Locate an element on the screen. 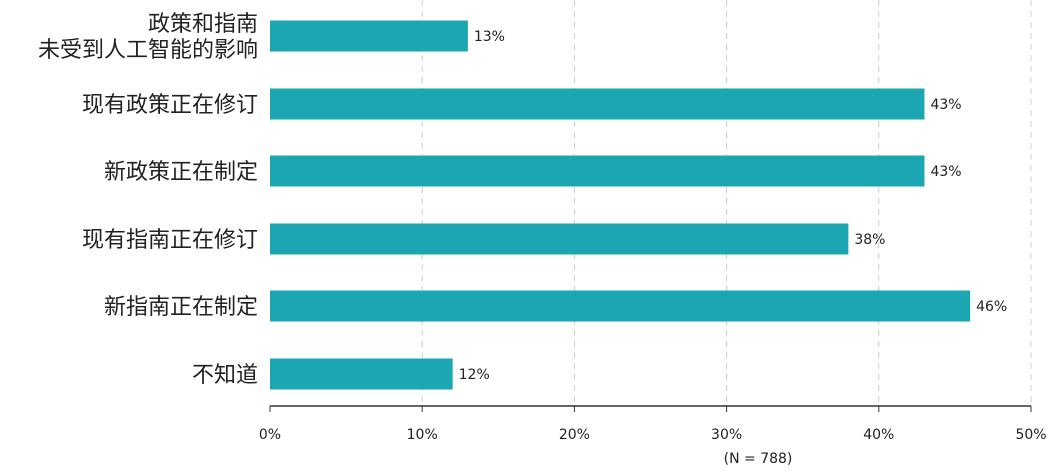 This screenshot has height=476, width=1059. bar-value-label: 38% is located at coordinates (869, 240).